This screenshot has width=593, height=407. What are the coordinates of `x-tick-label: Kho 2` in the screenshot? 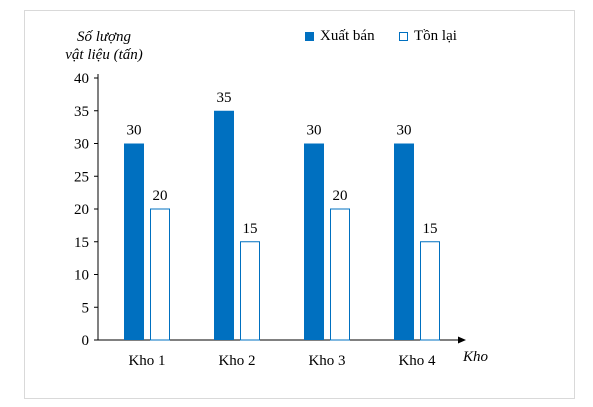 It's located at (236, 361).